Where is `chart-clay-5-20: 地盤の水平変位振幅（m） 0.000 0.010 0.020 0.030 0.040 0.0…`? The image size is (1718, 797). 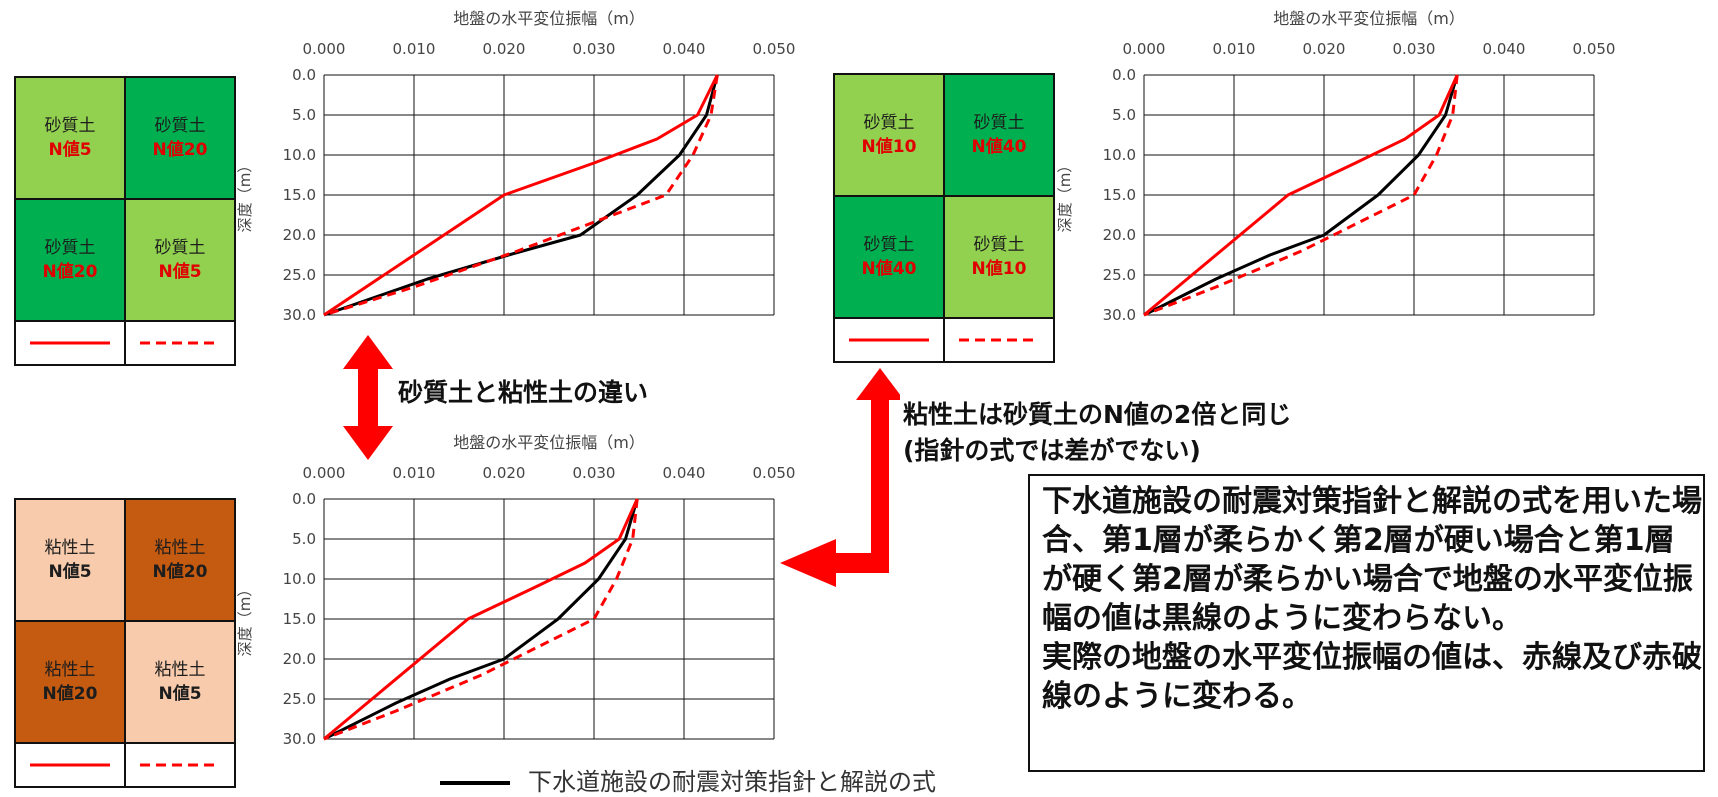
chart-clay-5-20: 地盤の水平変位振幅（m） 0.000 0.010 0.020 0.030 0.040 0.0… is located at coordinates (516, 590).